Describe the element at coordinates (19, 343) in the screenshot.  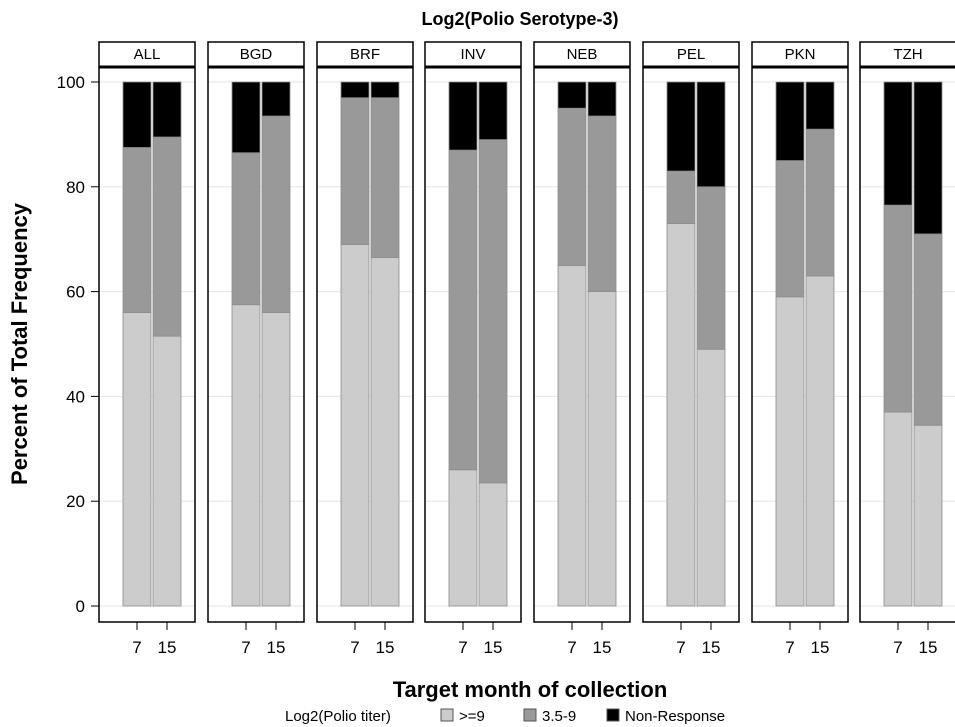
I see `y-axis-title: Percent of Total Frequency` at that location.